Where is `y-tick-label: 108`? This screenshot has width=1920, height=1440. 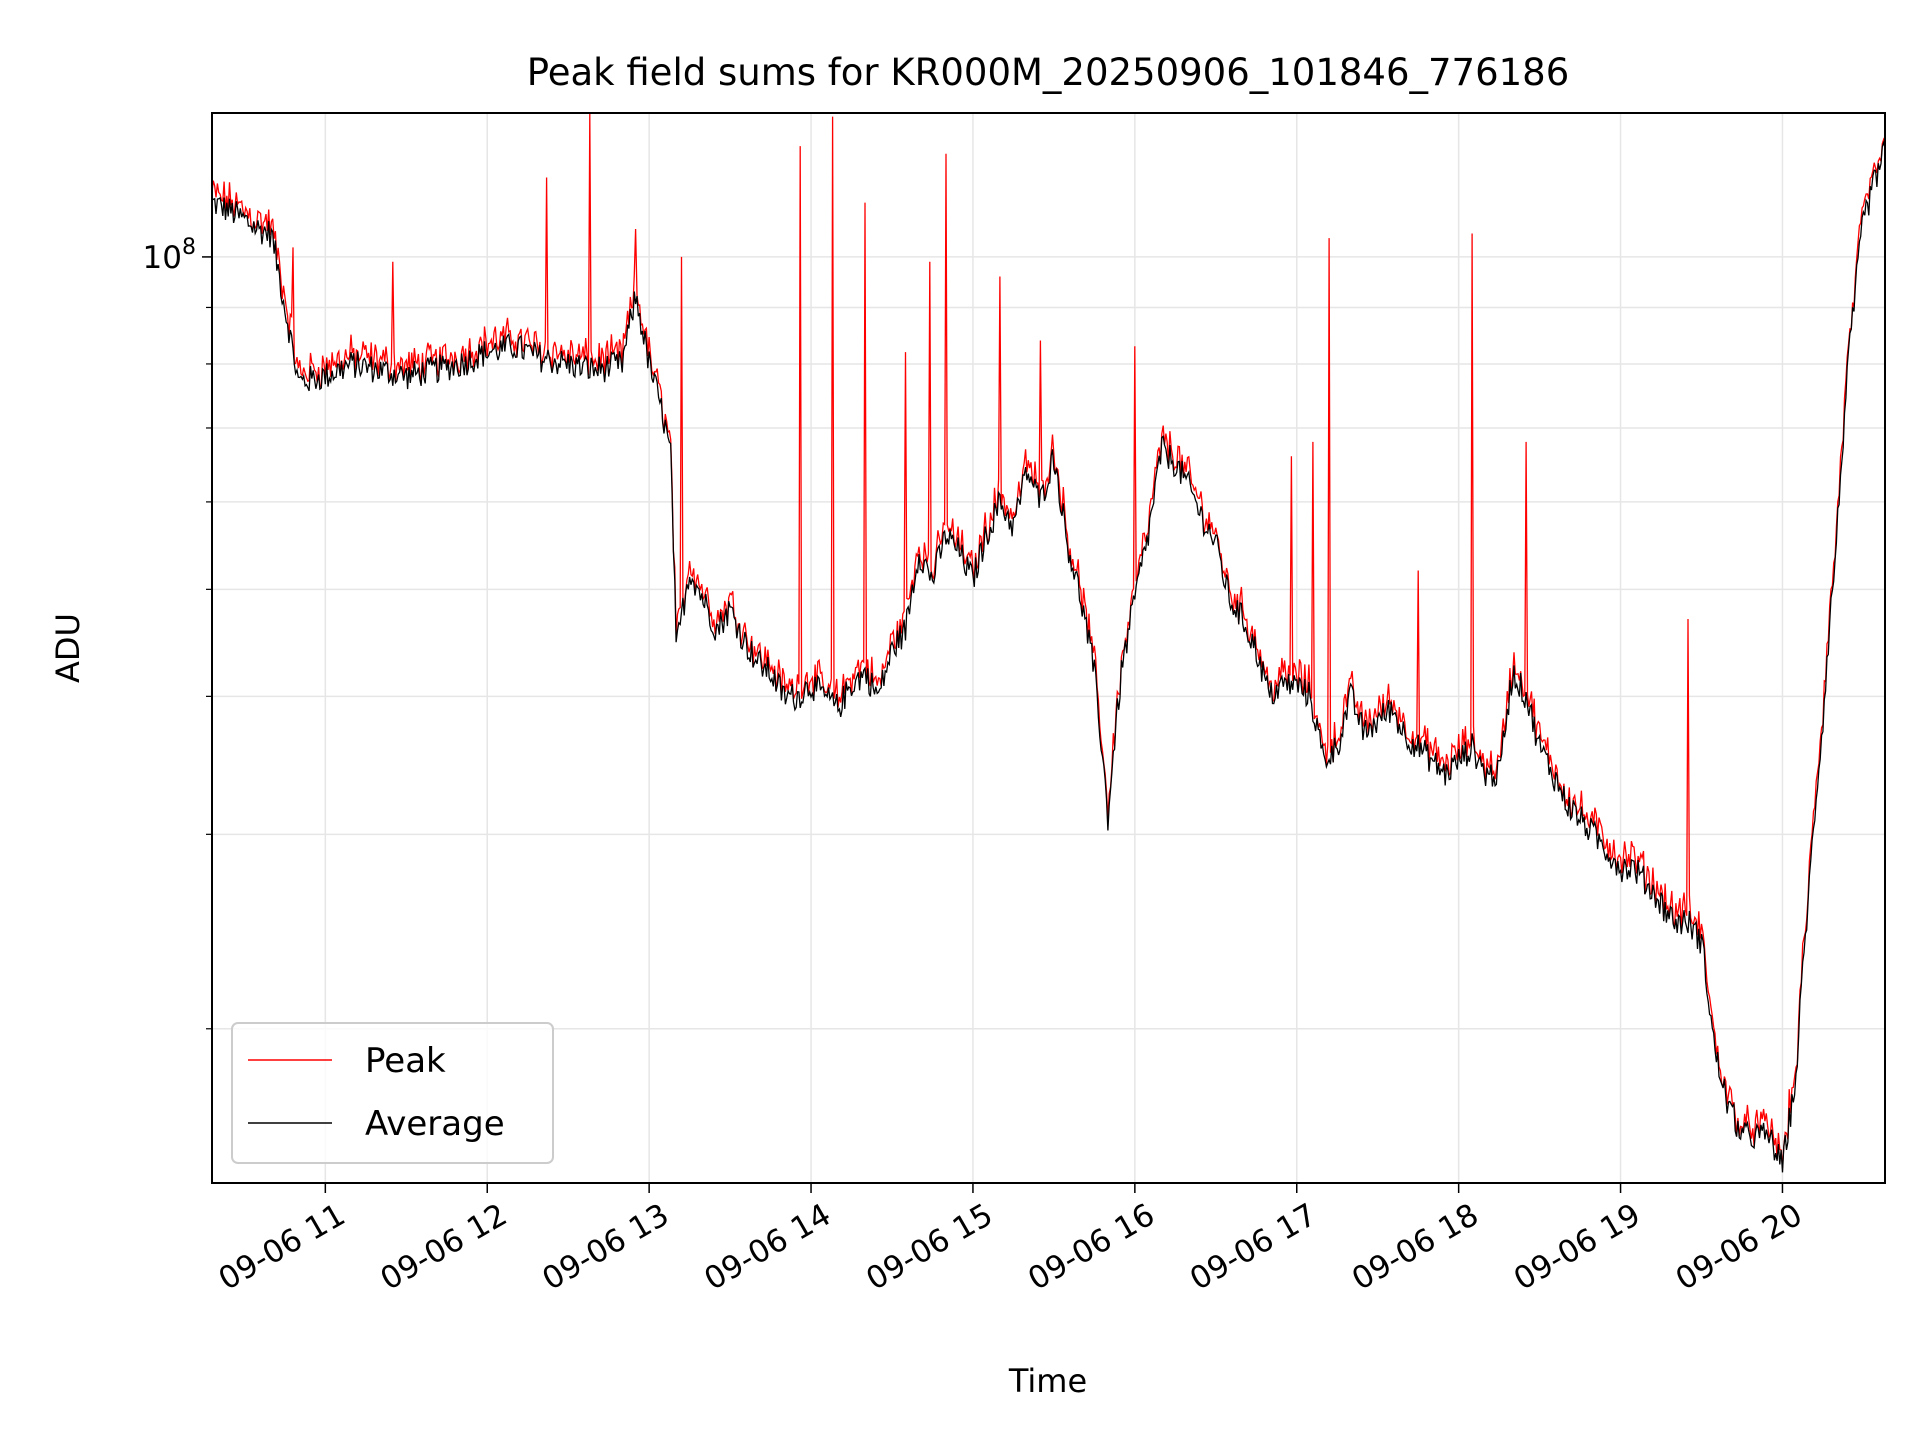
y-tick-label: 108 is located at coordinates (169, 255).